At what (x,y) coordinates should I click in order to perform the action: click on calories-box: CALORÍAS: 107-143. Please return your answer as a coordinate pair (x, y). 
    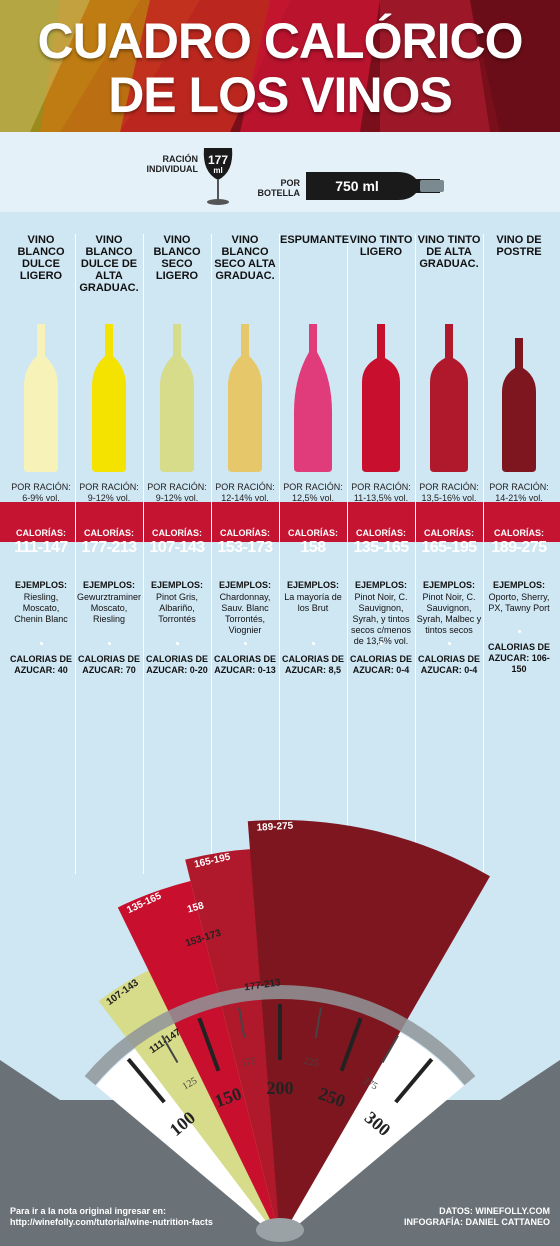
    Looking at the image, I should click on (177, 544).